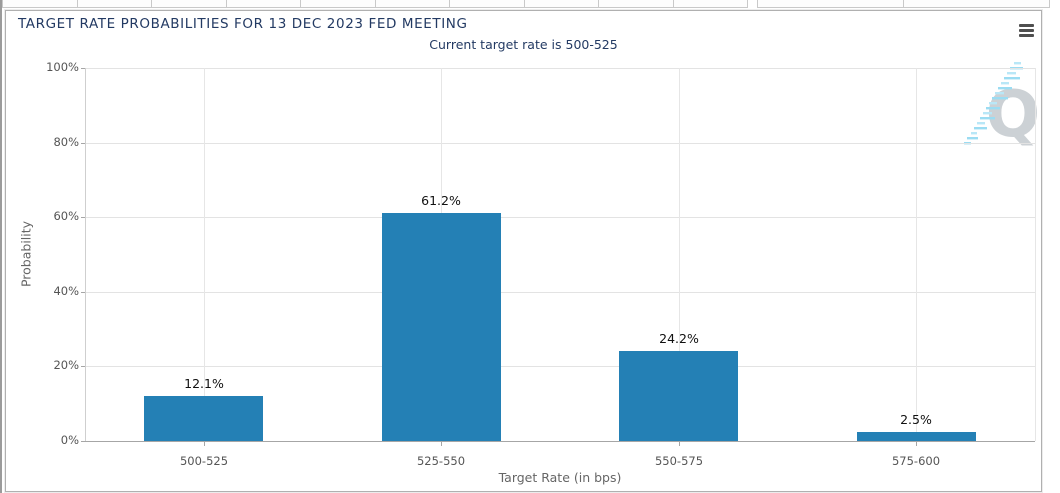  What do you see at coordinates (441, 200) in the screenshot?
I see `bar-value-label: 61.2%` at bounding box center [441, 200].